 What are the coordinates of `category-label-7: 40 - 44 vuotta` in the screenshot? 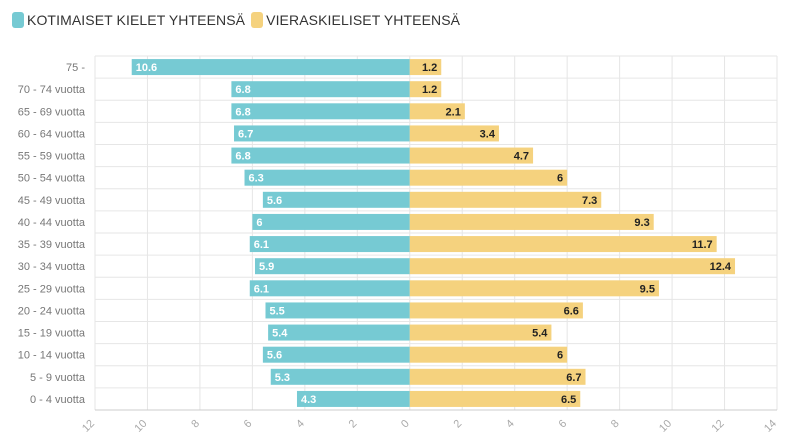 It's located at (52, 223).